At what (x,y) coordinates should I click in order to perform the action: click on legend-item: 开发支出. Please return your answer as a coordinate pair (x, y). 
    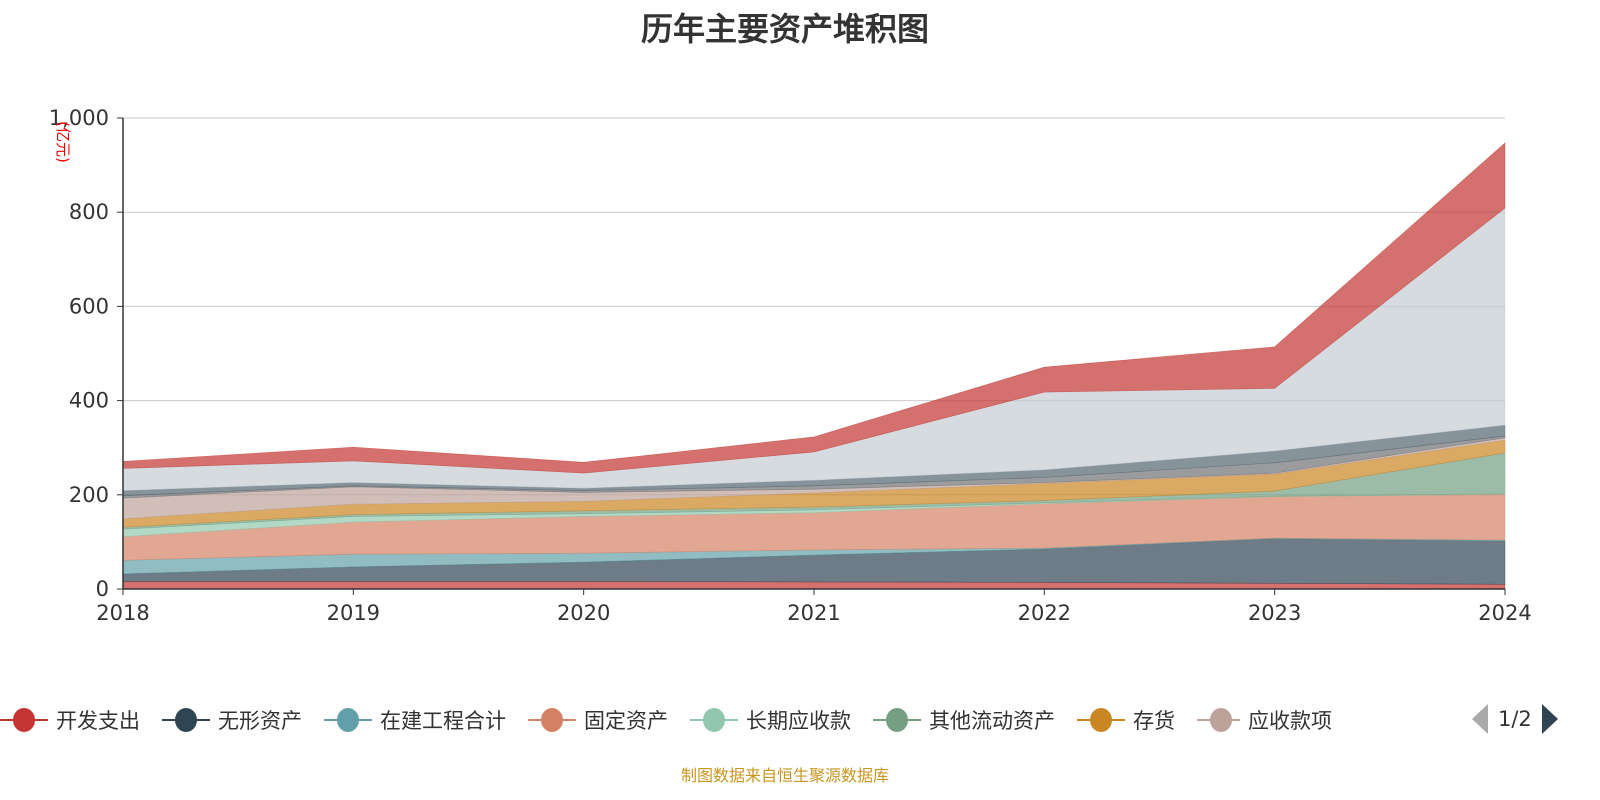
    Looking at the image, I should click on (70, 720).